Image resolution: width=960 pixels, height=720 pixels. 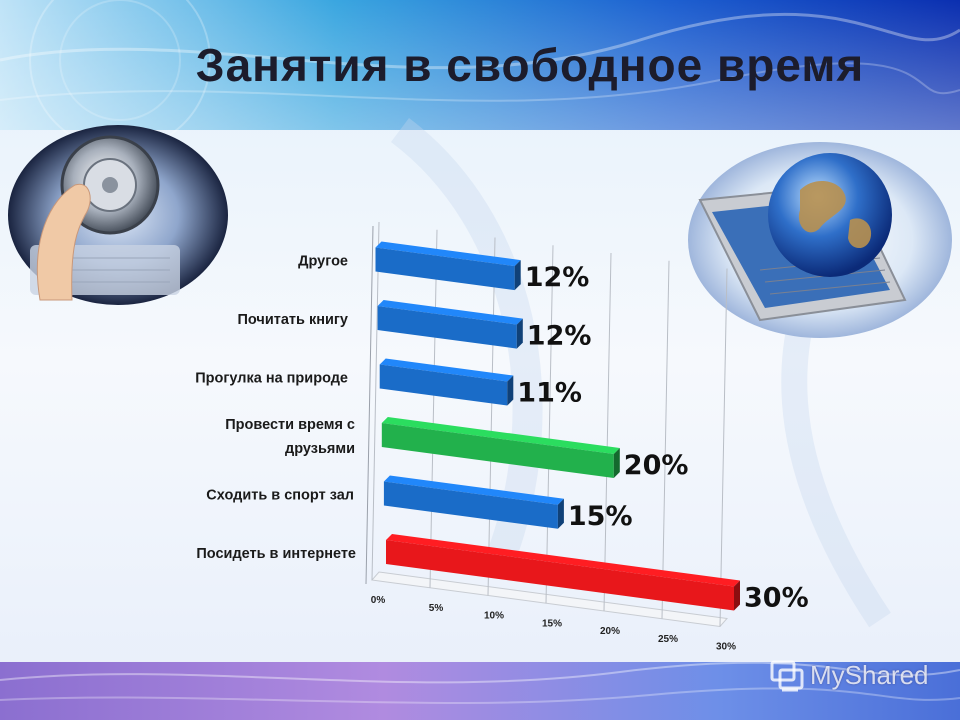 I want to click on value-label: 15%, so click(x=600, y=516).